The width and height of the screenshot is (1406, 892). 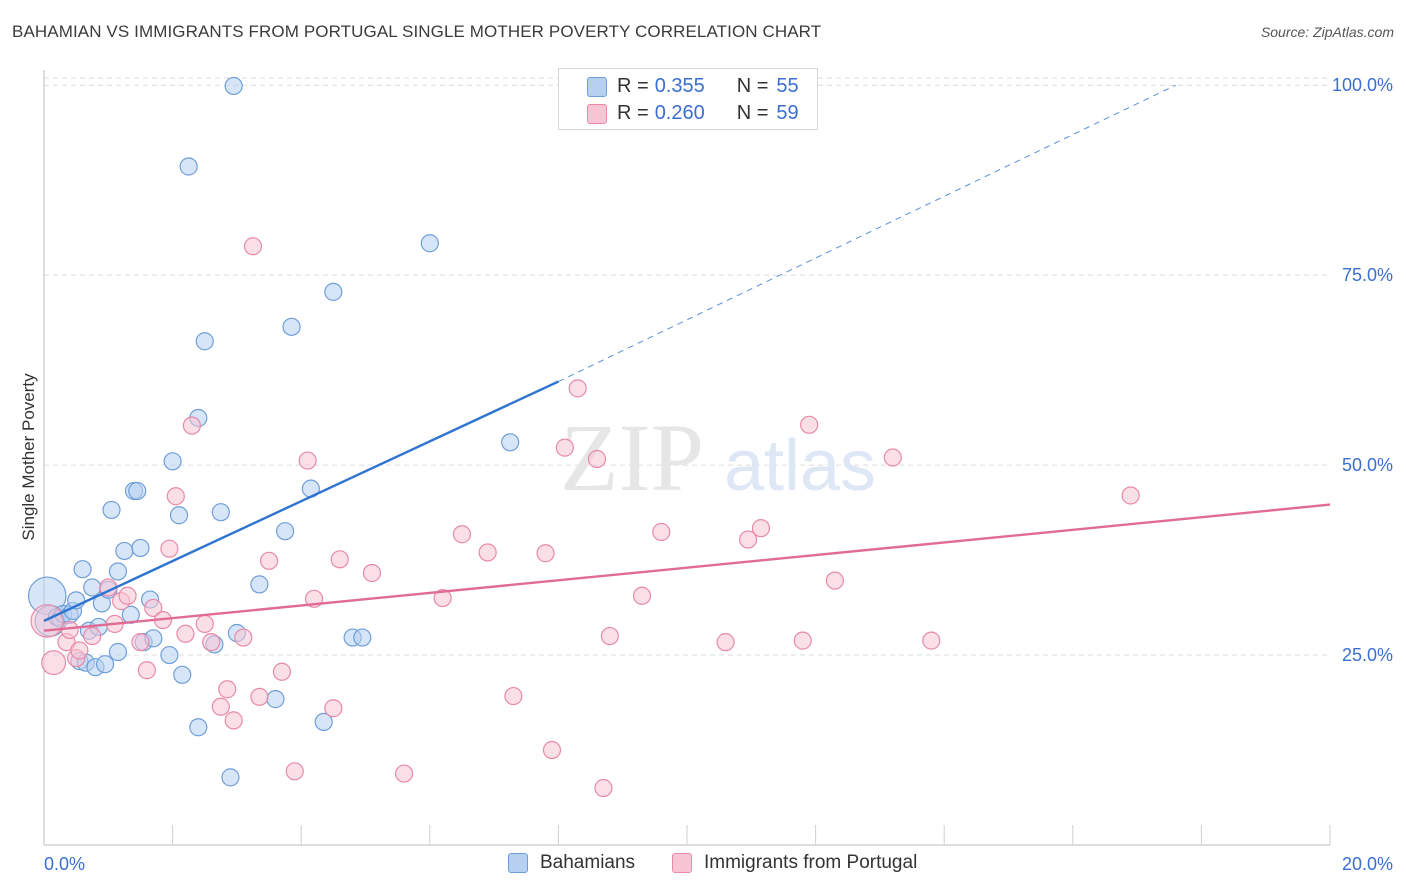 I want to click on y-tick-label: 100.0%, so click(x=1362, y=85).